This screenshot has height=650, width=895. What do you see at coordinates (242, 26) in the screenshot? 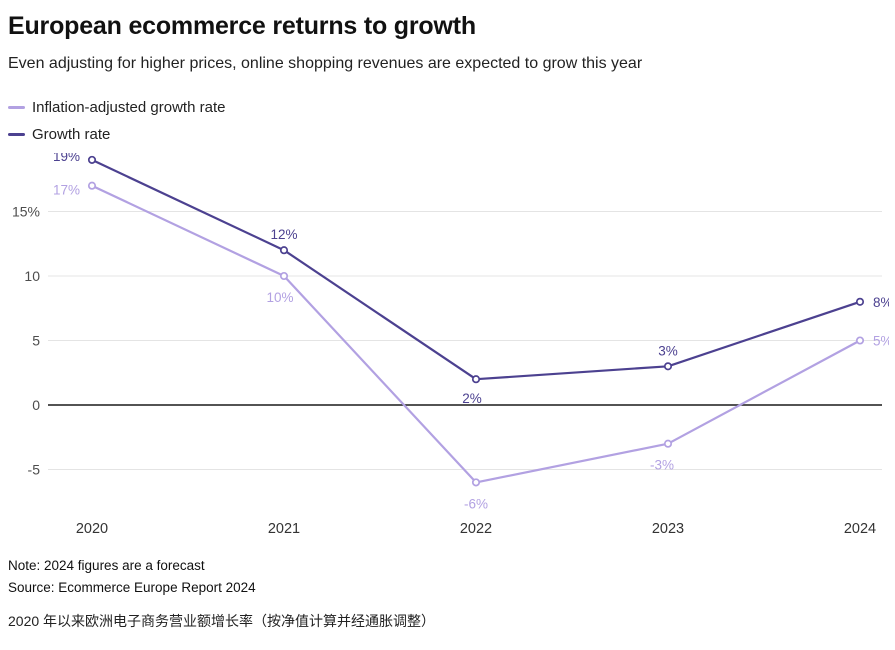
I see `page-title: European ecommerce returns to growth` at bounding box center [242, 26].